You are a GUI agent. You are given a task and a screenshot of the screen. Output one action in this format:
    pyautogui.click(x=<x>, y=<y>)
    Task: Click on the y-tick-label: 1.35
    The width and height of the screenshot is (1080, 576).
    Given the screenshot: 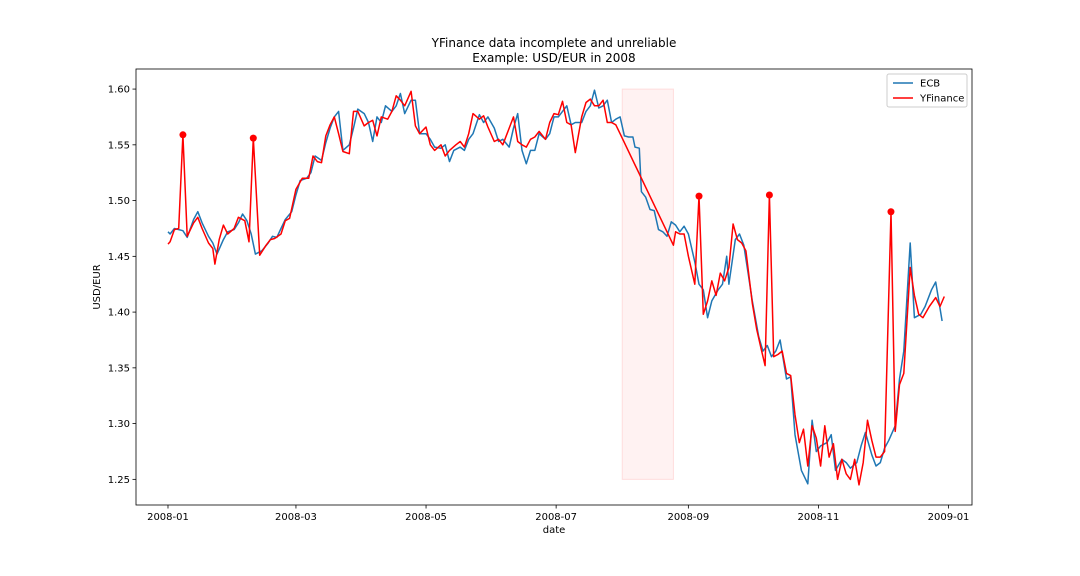 What is the action you would take?
    pyautogui.click(x=119, y=368)
    